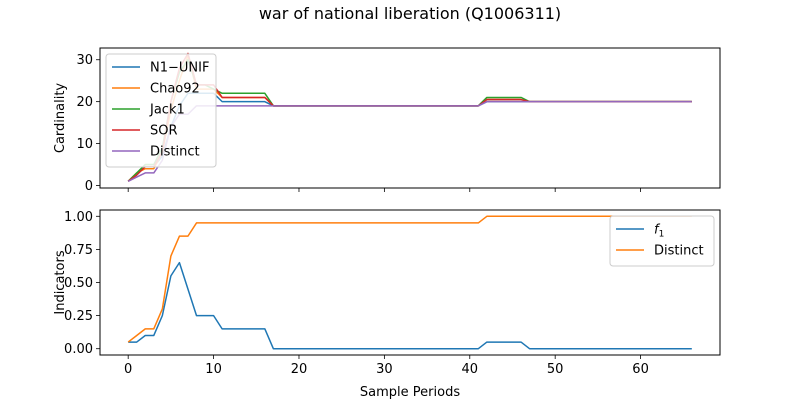  Describe the element at coordinates (164, 131) in the screenshot. I see `cardinality-legend-label: SOR` at that location.